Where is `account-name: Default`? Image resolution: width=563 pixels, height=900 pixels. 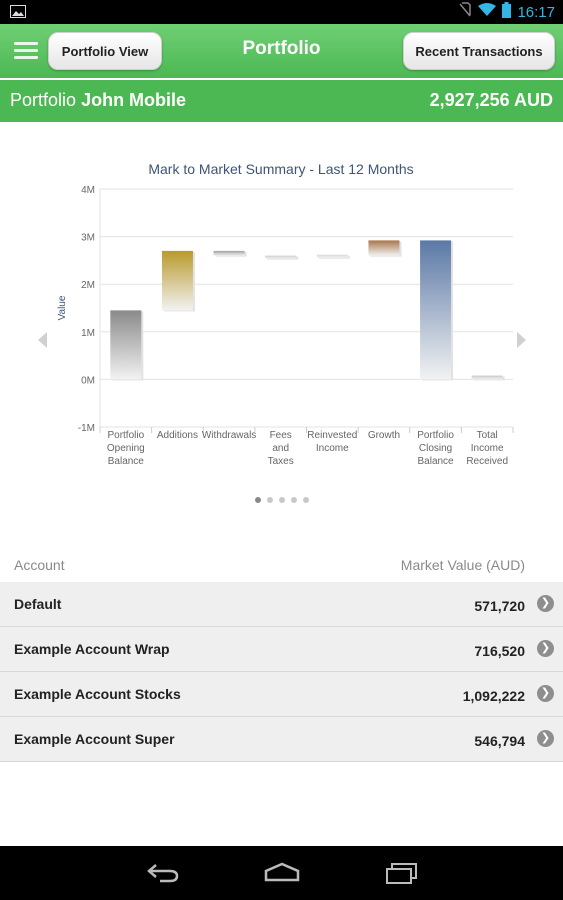
account-name: Default is located at coordinates (37, 604).